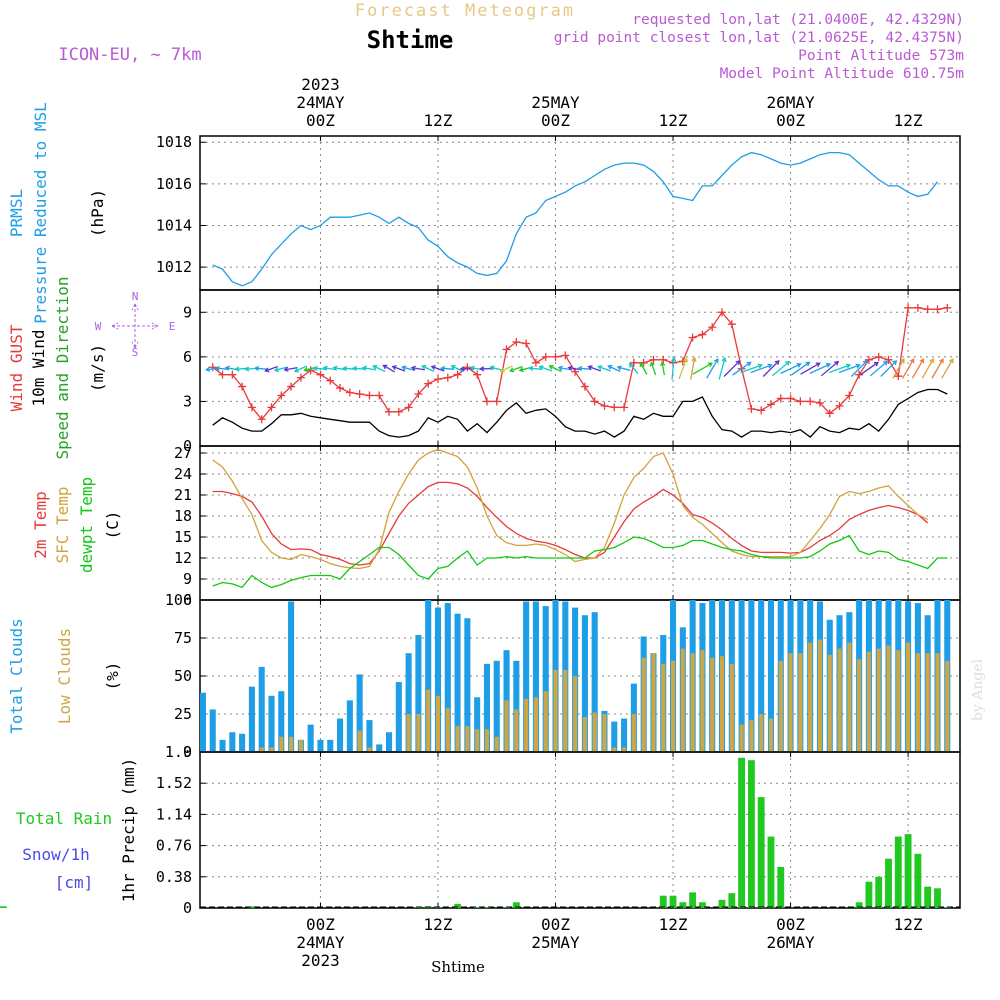 The height and width of the screenshot is (1000, 1000). What do you see at coordinates (790, 942) in the screenshot?
I see `bottom-axis-label: 26MAY` at bounding box center [790, 942].